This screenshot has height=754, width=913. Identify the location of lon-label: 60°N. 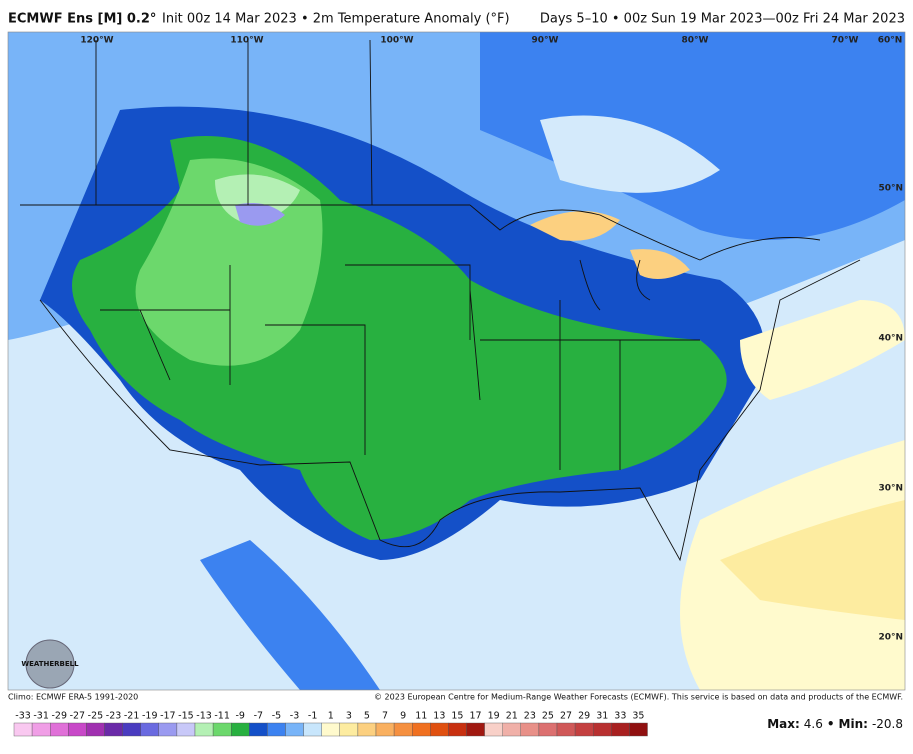
(890, 41).